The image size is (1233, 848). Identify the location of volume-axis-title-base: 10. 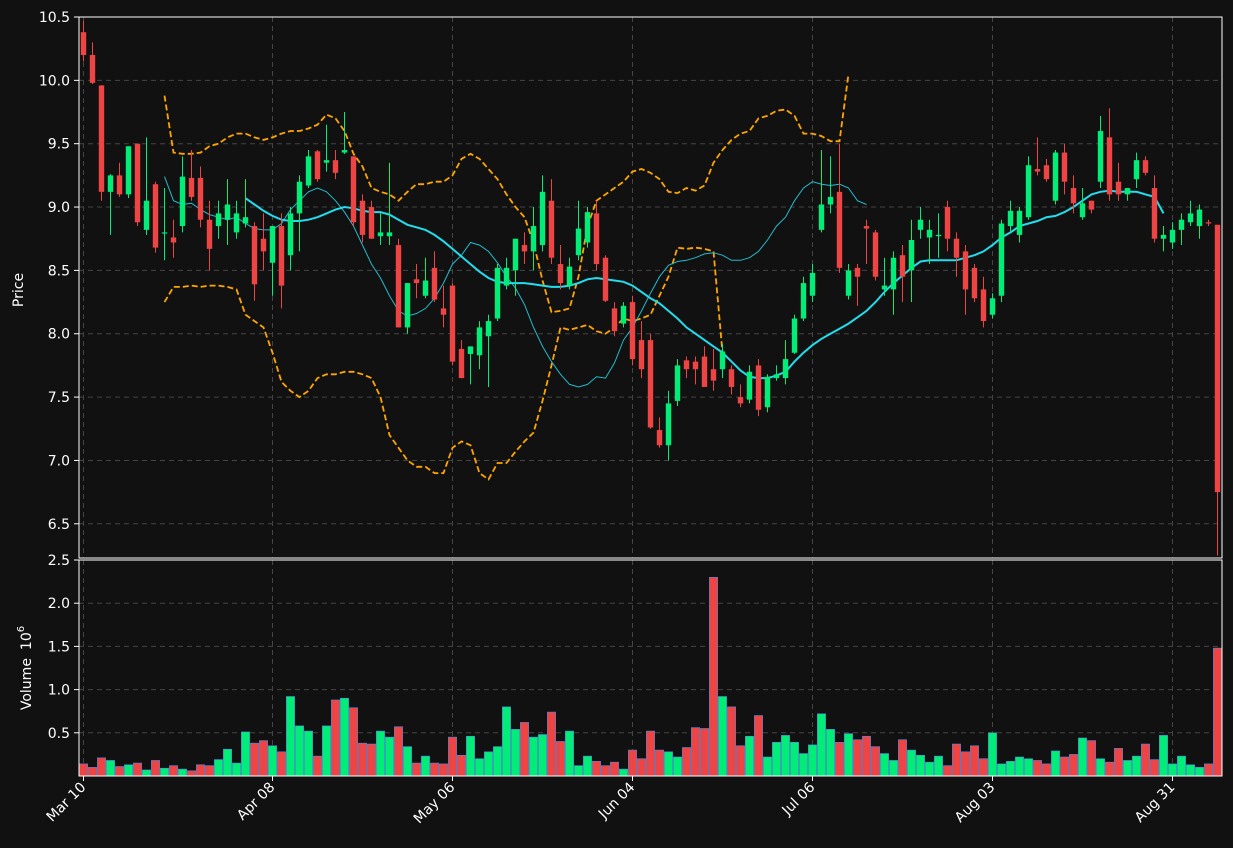
(27, 641).